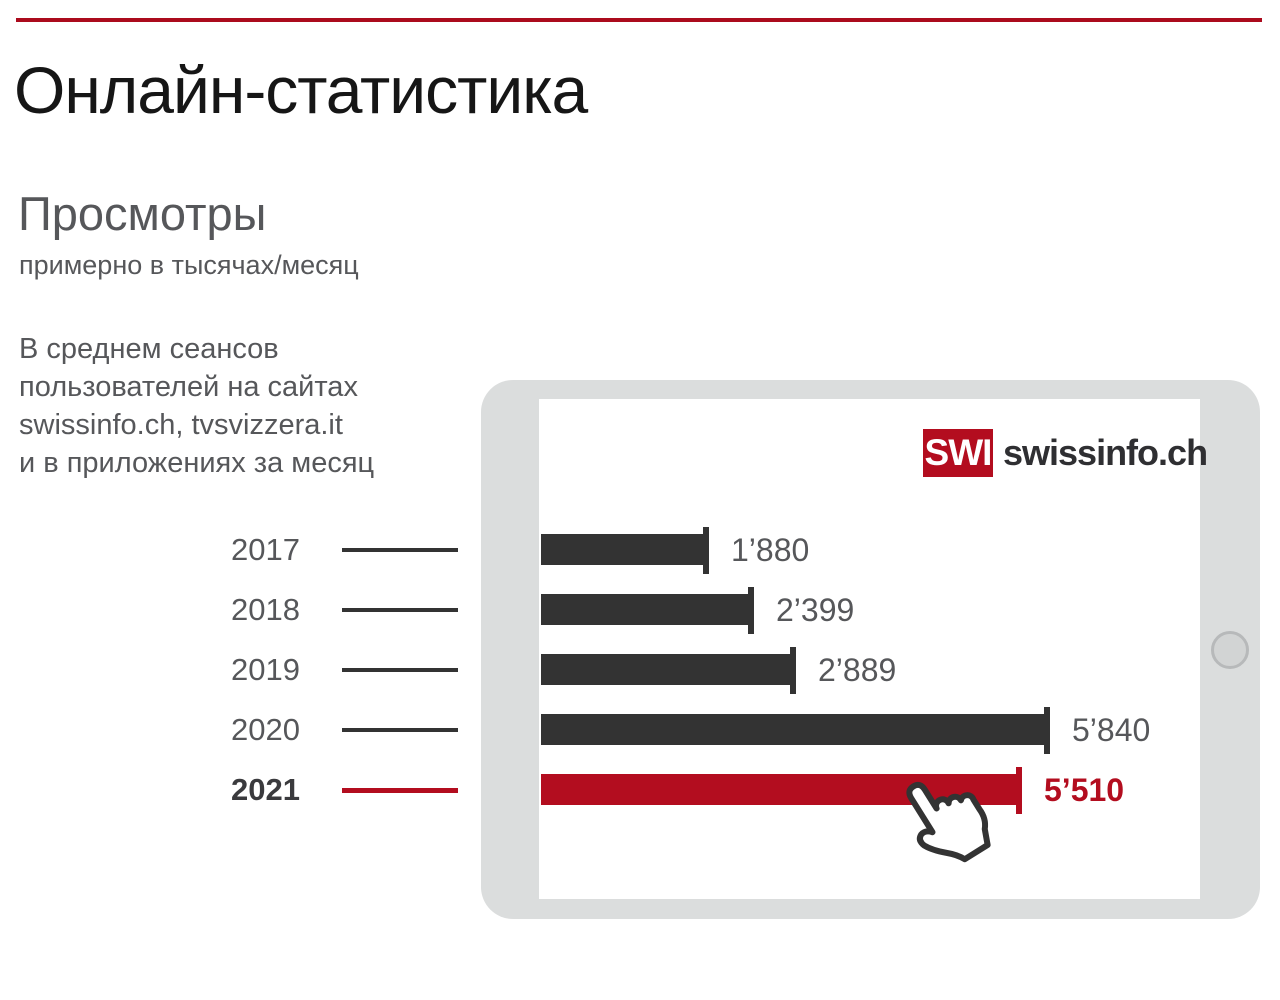  What do you see at coordinates (1111, 730) in the screenshot?
I see `value-label: 5’840` at bounding box center [1111, 730].